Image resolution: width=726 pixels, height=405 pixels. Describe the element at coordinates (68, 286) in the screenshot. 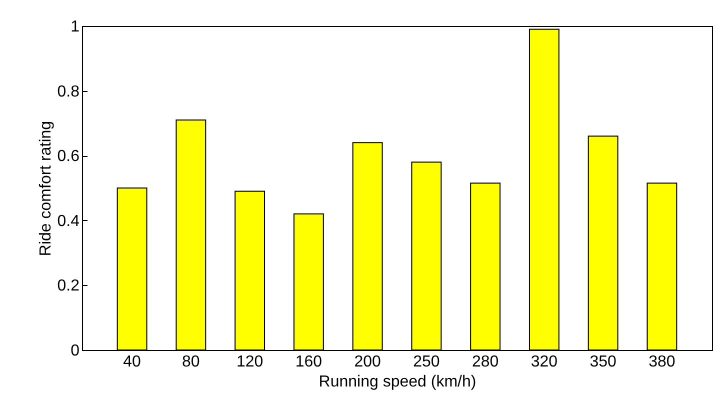

I see `y-tick-label: 0.2` at that location.